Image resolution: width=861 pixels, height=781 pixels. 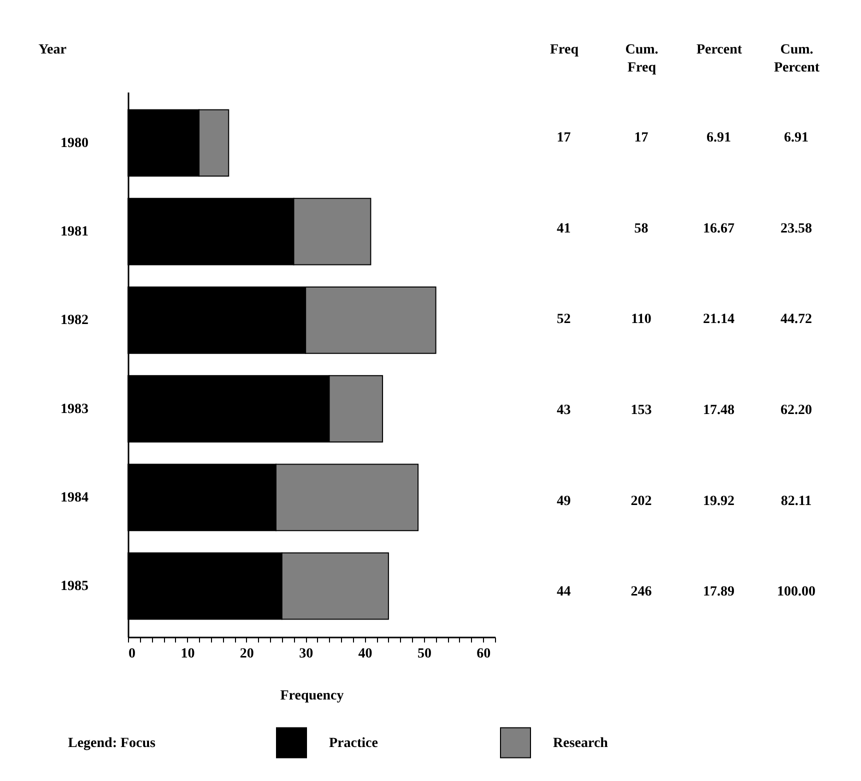 I want to click on text: 100.00, so click(x=796, y=592).